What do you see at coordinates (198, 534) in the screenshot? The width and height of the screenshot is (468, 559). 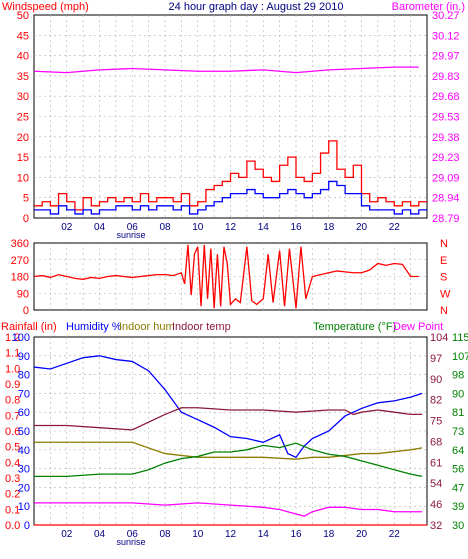 I see `bot-xtick-10: 10` at bounding box center [198, 534].